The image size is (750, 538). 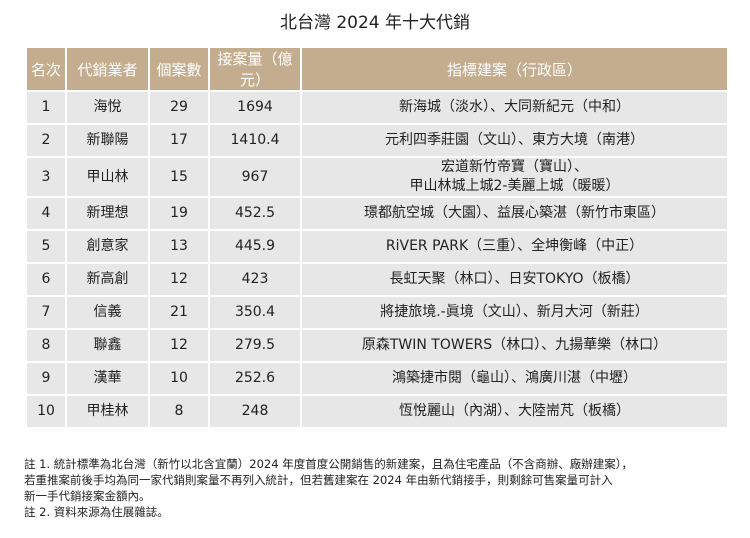 What do you see at coordinates (179, 246) in the screenshot?
I see `table-cell: 13` at bounding box center [179, 246].